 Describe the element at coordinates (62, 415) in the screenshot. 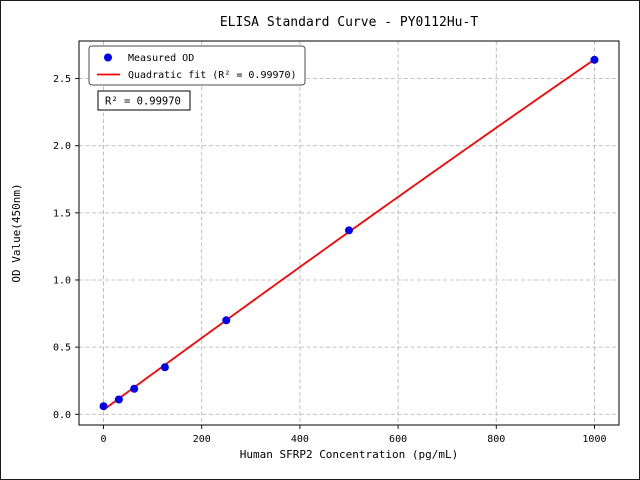

I see `y-tick-label: 0.0` at that location.